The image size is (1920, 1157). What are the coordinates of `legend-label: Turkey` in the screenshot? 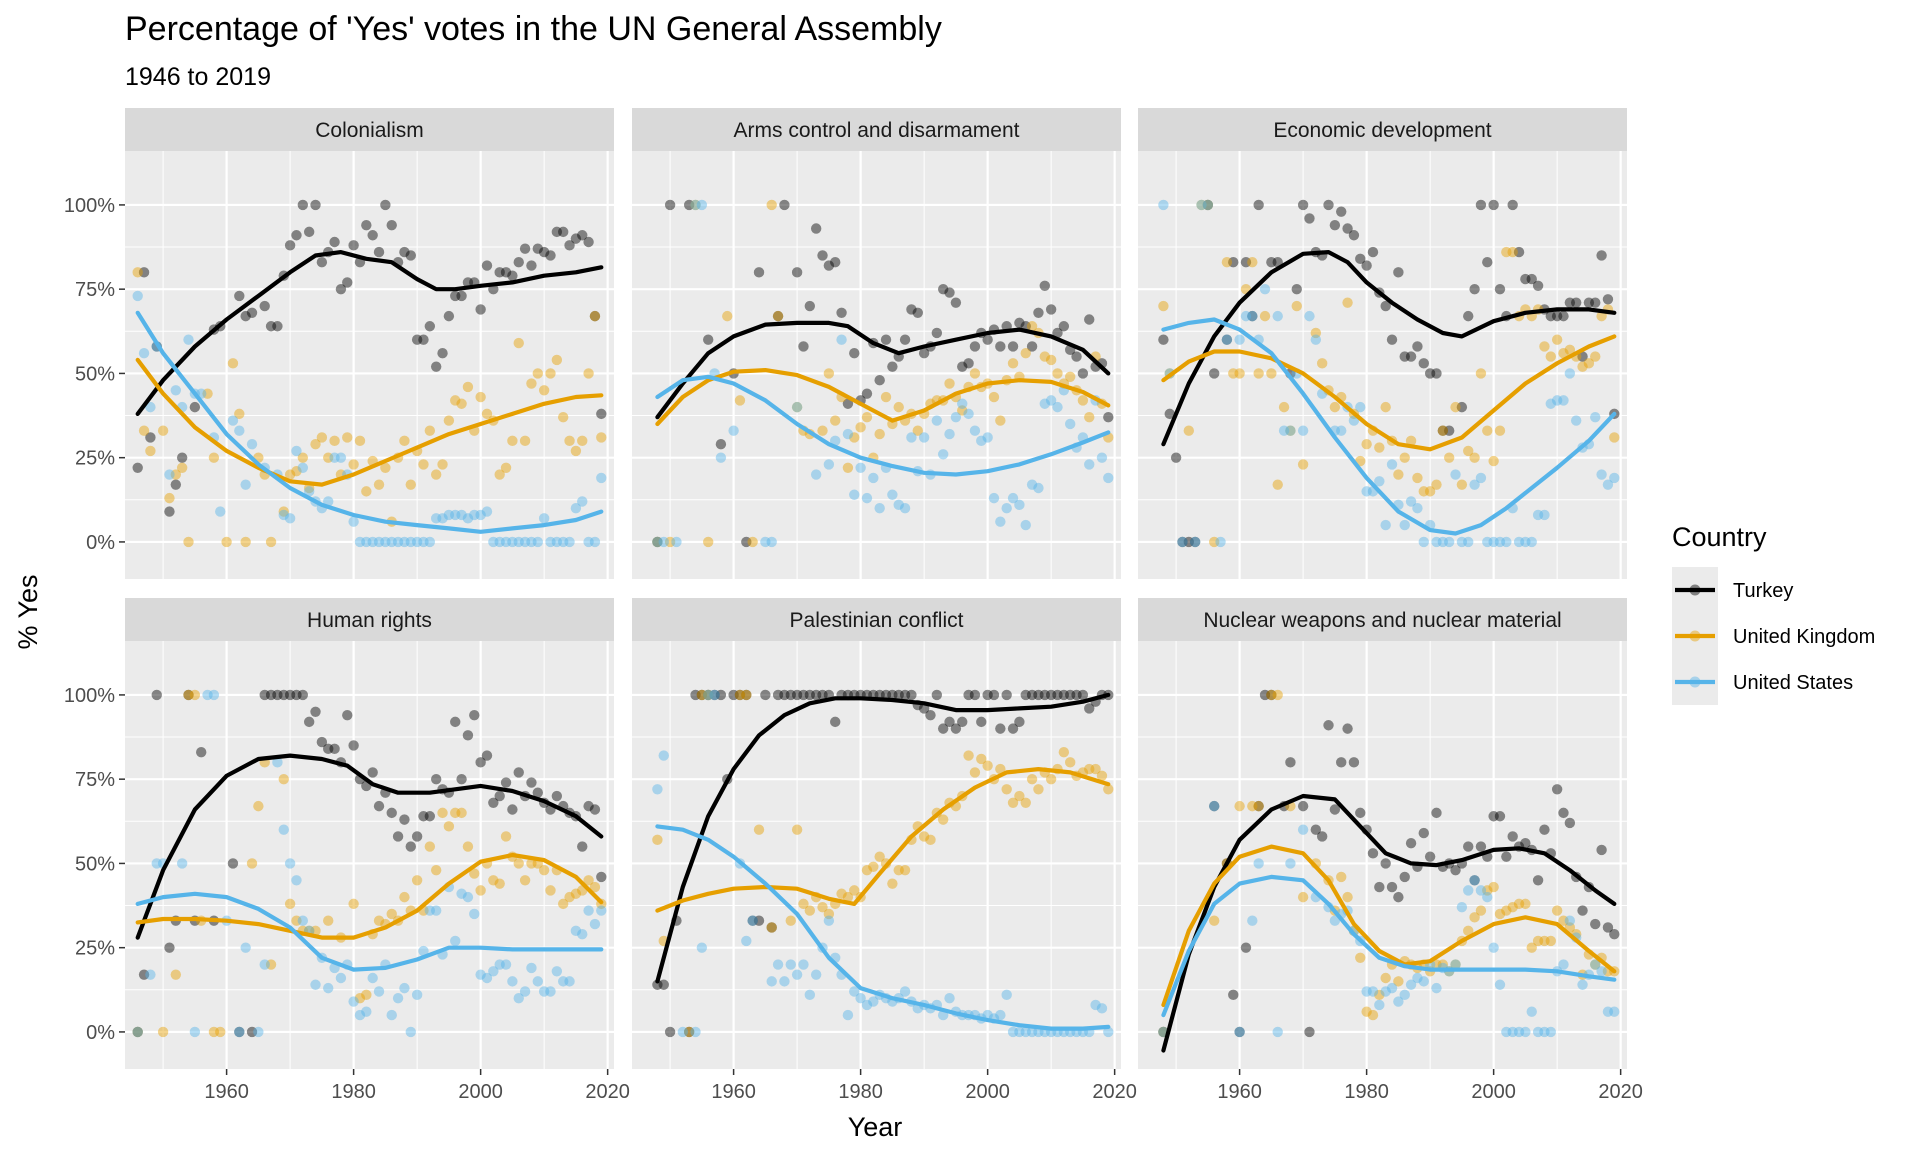 It's located at (1763, 591).